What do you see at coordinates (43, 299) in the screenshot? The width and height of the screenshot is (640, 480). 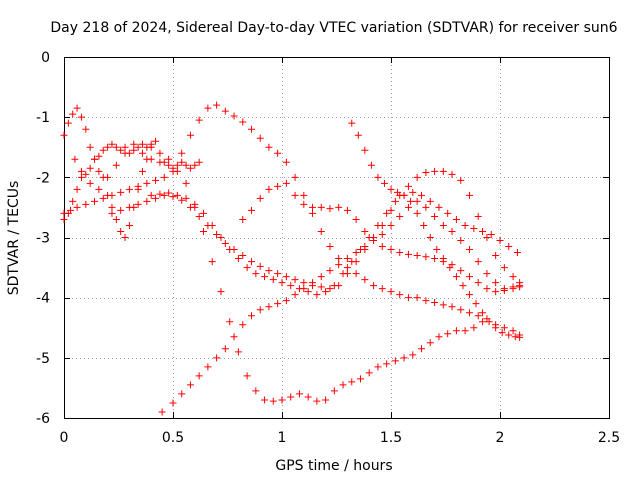 I see `y-tick-label: -4` at bounding box center [43, 299].